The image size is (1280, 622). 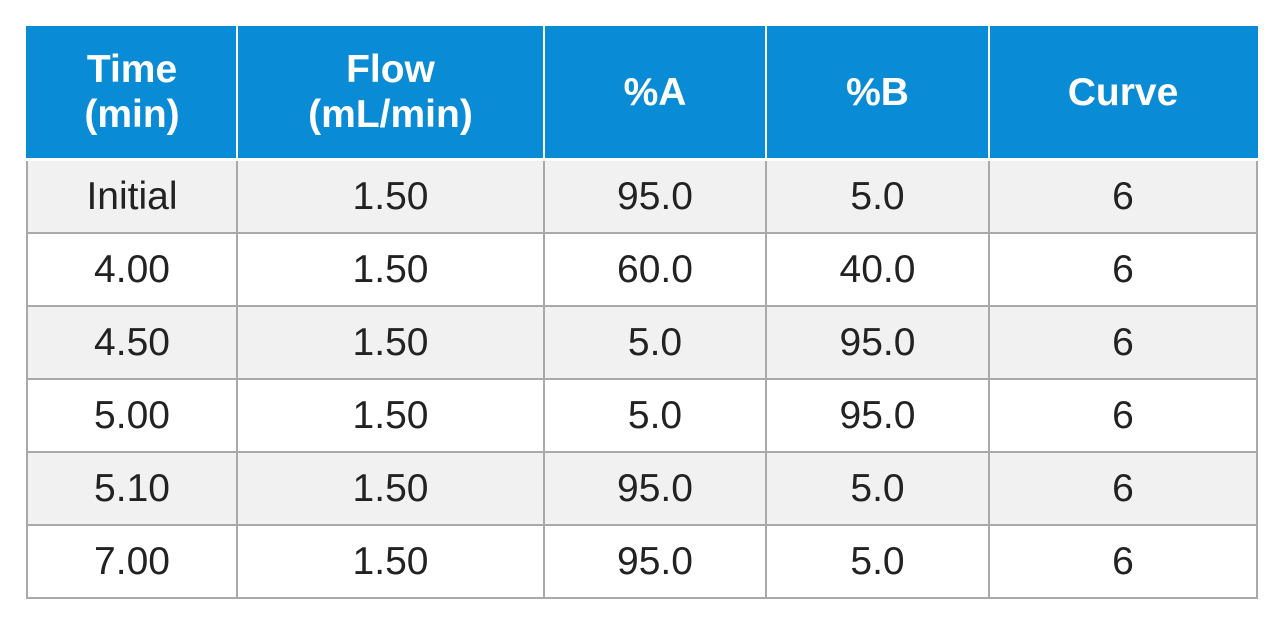 I want to click on header-percent-b-label: %B, so click(x=877, y=92).